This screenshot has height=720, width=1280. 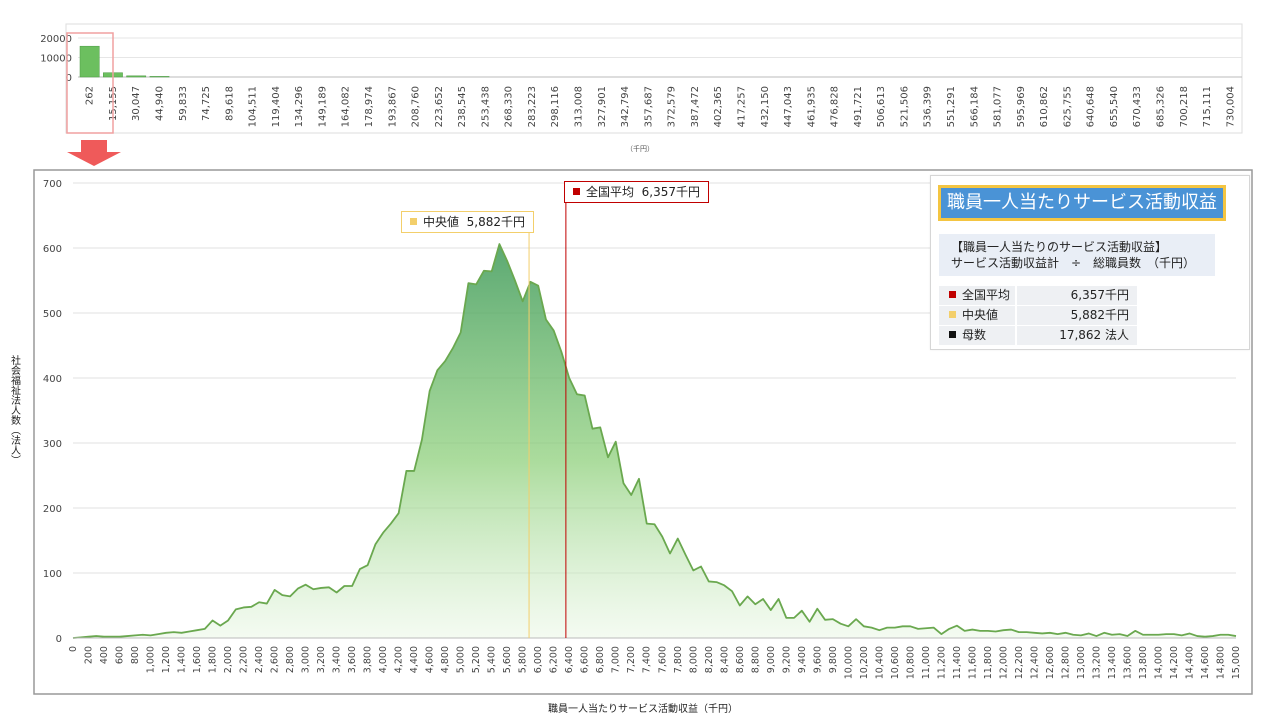 I want to click on overview-x-axis-label: （千円）, so click(x=640, y=148).